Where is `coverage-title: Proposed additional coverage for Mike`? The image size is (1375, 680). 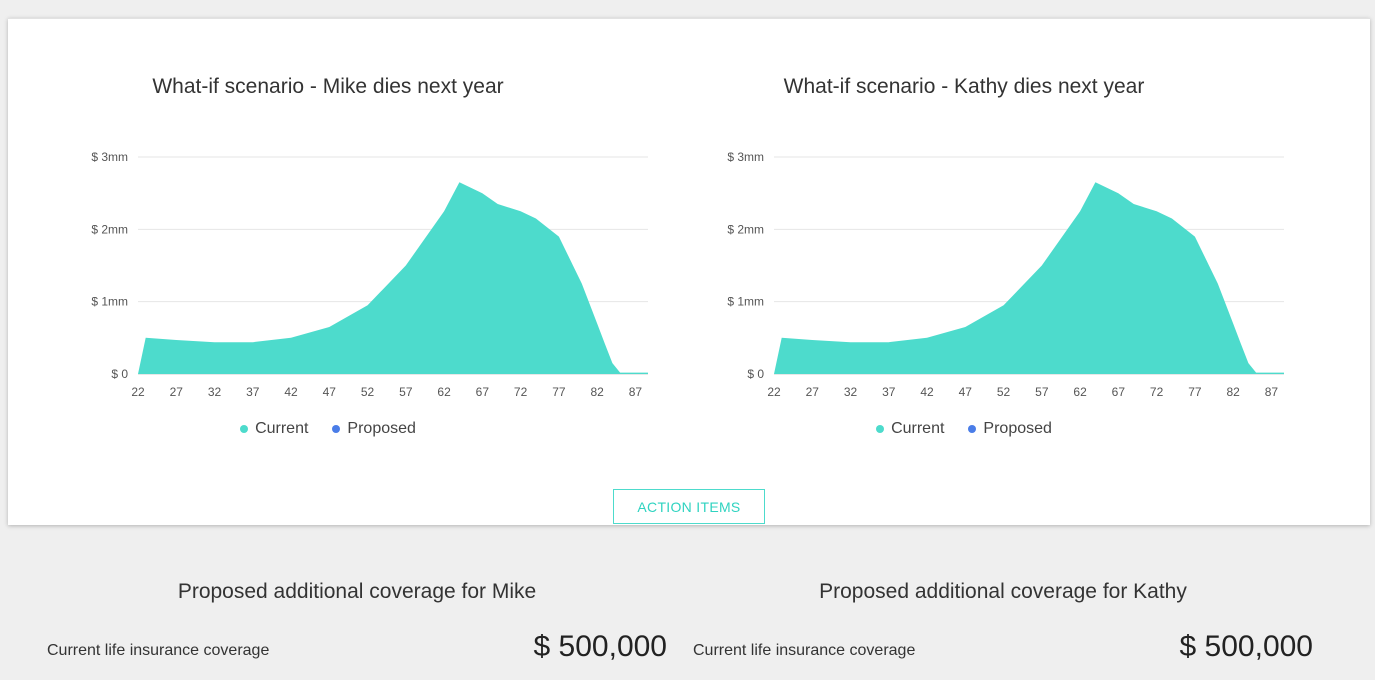
coverage-title: Proposed additional coverage for Mike is located at coordinates (357, 591).